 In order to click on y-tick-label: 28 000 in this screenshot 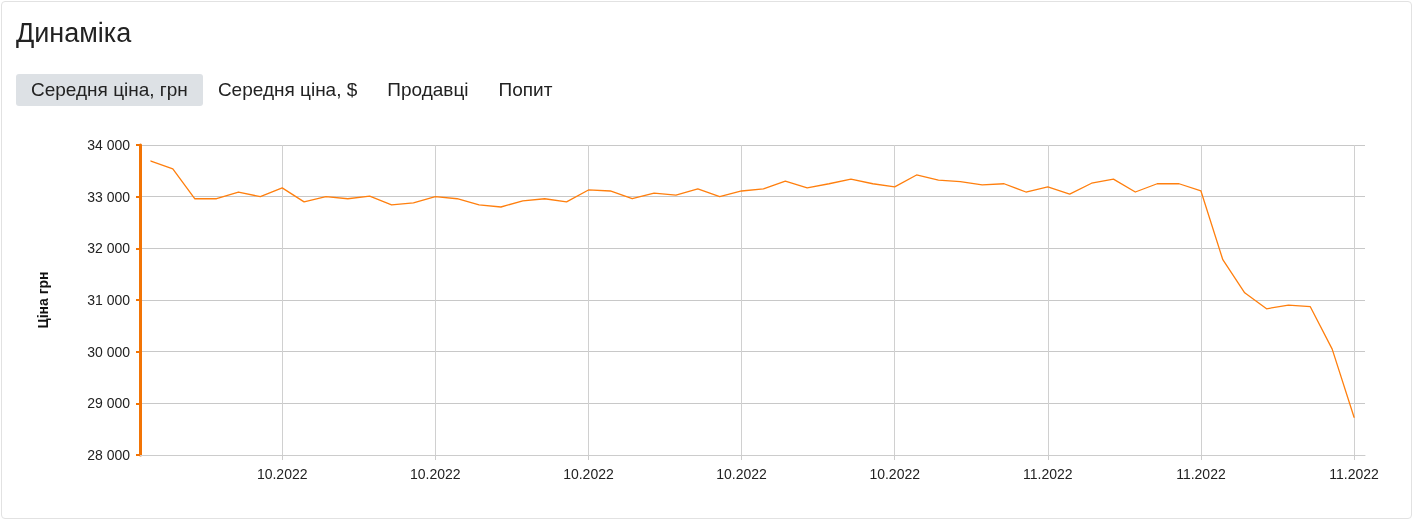, I will do `click(109, 455)`.